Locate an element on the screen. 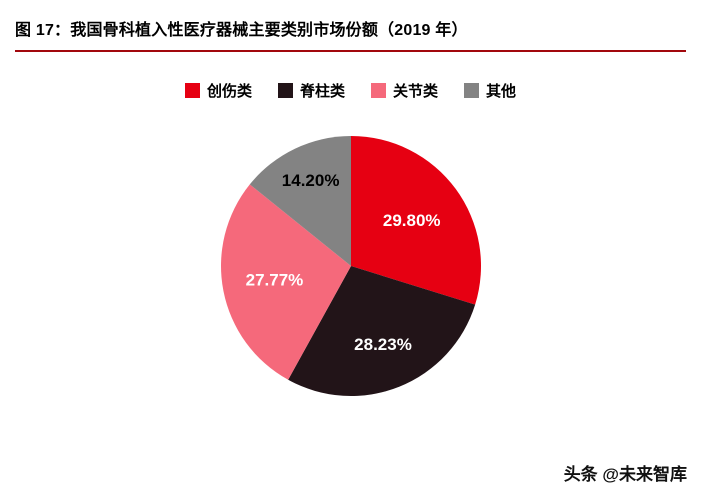  figure-header: 图 17：我国骨科植入性医疗器械主要类别市场份额（2019 年） is located at coordinates (350, 20).